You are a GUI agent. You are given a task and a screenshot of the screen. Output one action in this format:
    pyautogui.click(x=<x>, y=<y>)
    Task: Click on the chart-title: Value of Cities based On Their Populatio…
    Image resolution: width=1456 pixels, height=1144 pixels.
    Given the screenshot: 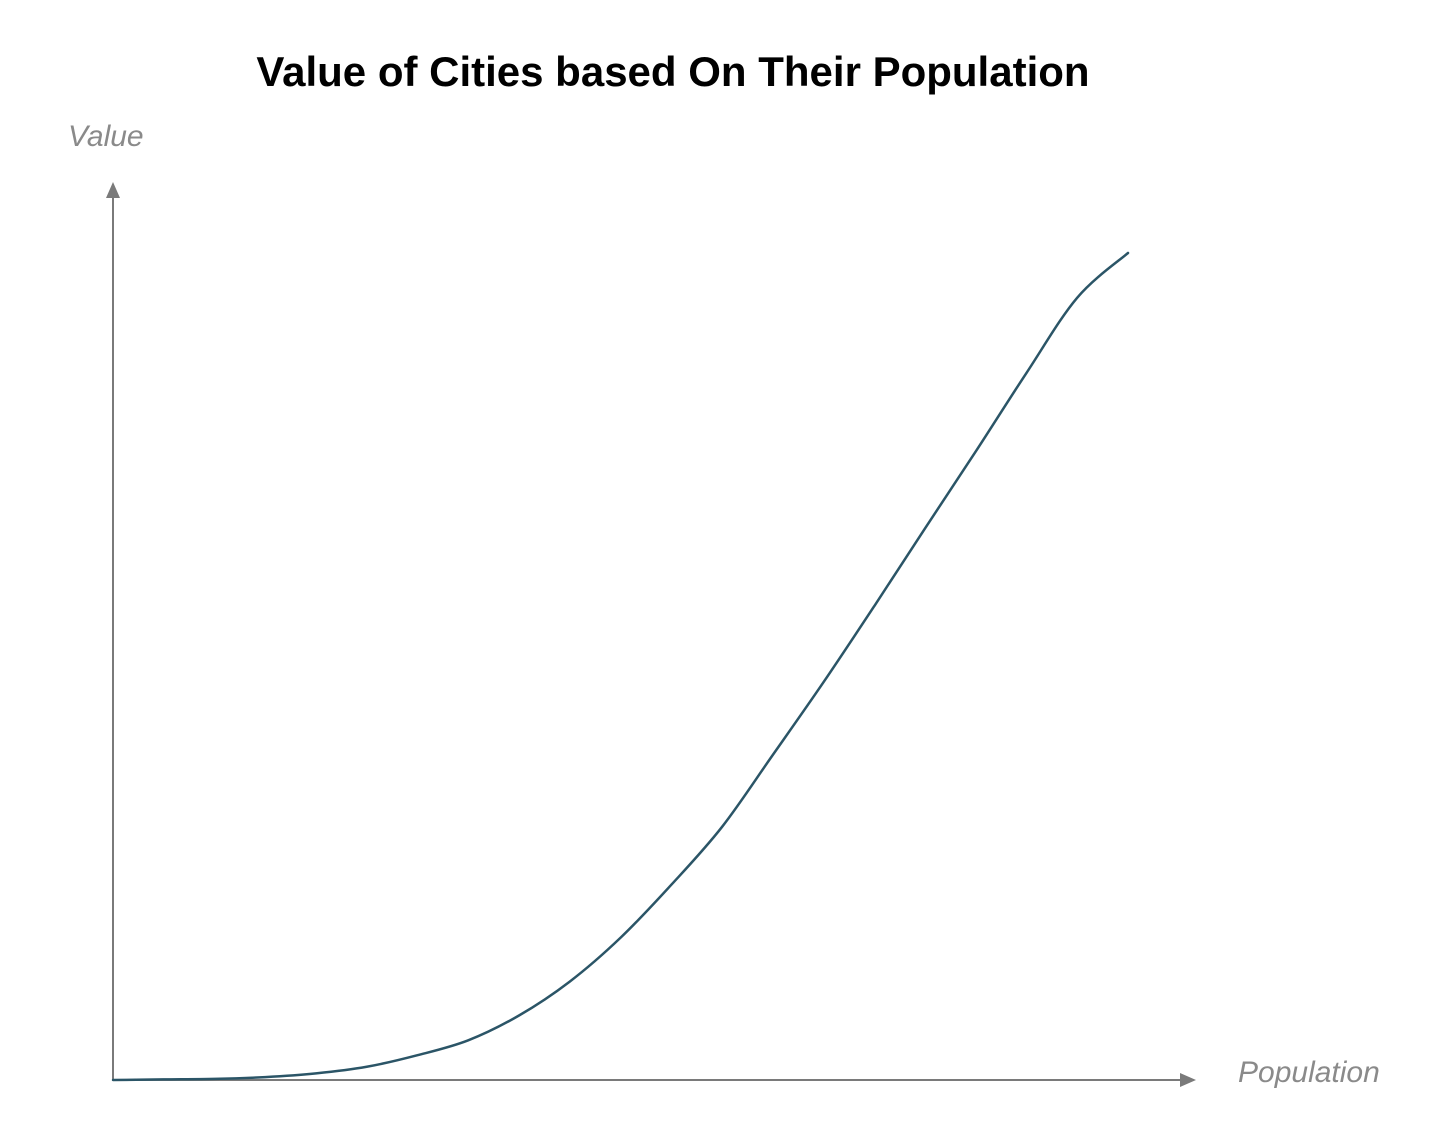 What is the action you would take?
    pyautogui.click(x=672, y=71)
    